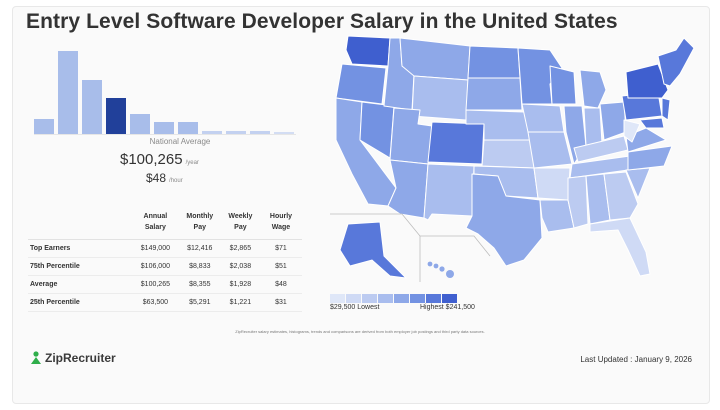 Image resolution: width=720 pixels, height=410 pixels. What do you see at coordinates (80, 284) in the screenshot?
I see `row-label: Average` at bounding box center [80, 284].